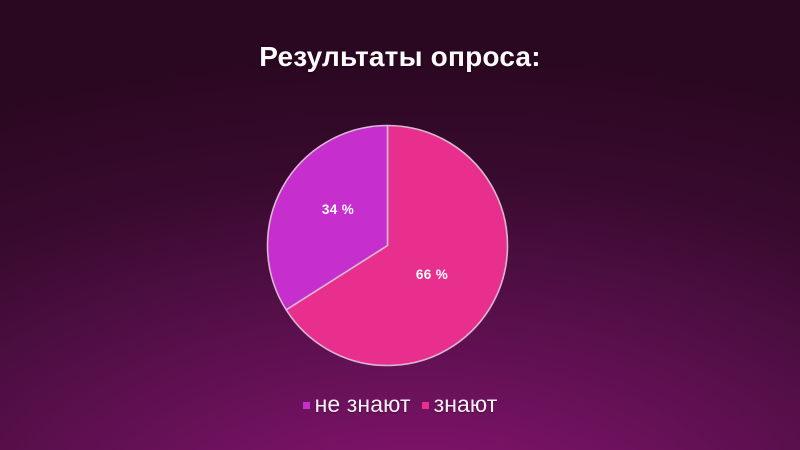 This screenshot has width=800, height=450. I want to click on pie-label-znayut: 66 %, so click(432, 274).